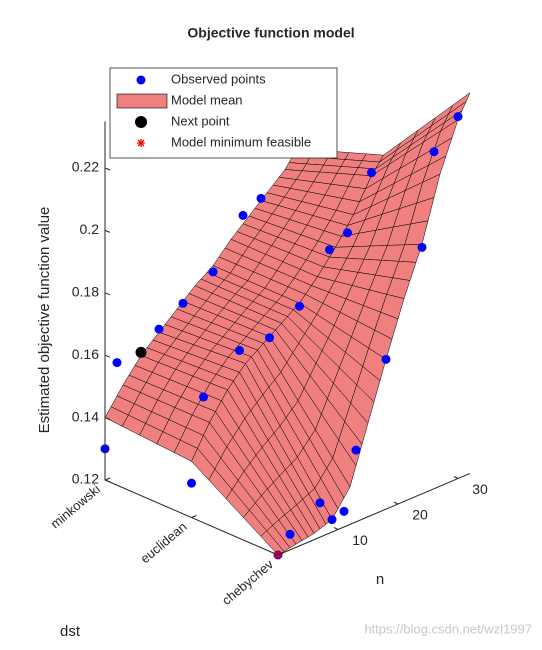 The image size is (542, 650). Describe the element at coordinates (90, 229) in the screenshot. I see `z-tick-label: 0.2` at that location.